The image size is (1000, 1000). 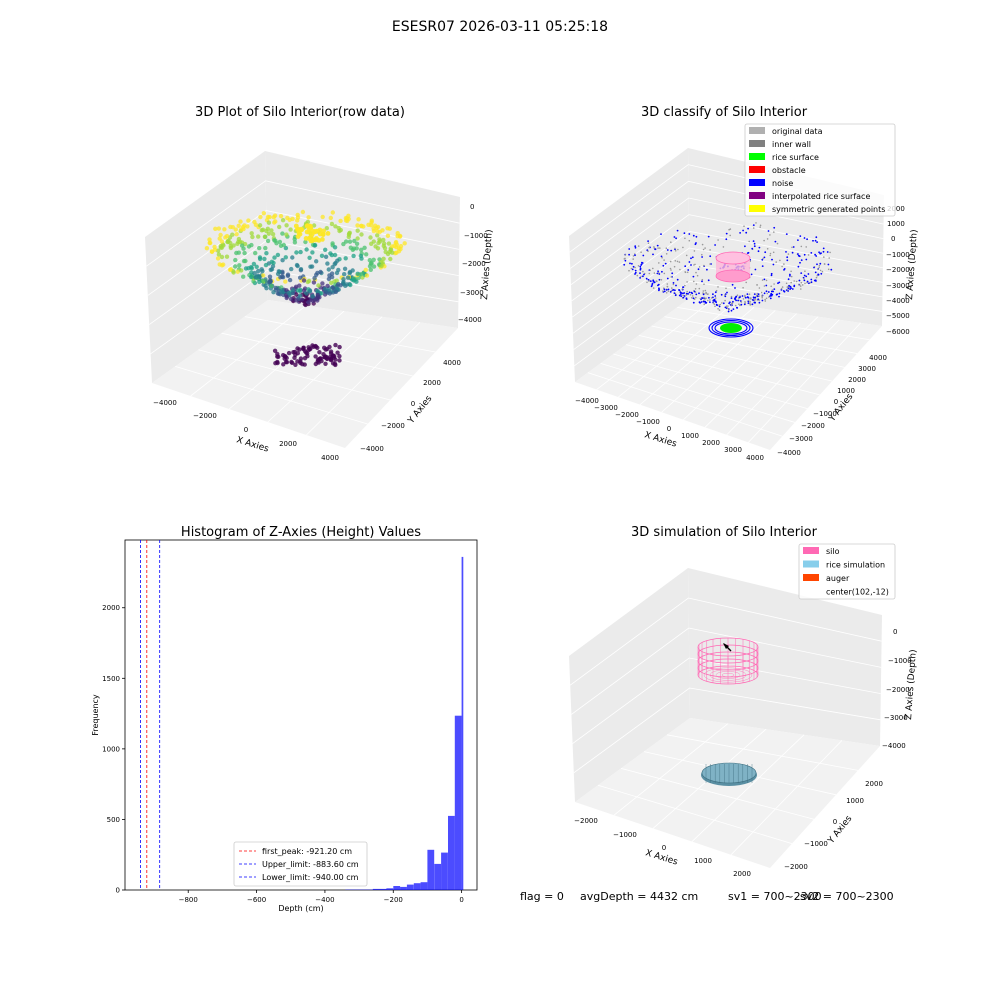 What do you see at coordinates (586, 821) in the screenshot?
I see `p4-xtick: −2000` at bounding box center [586, 821].